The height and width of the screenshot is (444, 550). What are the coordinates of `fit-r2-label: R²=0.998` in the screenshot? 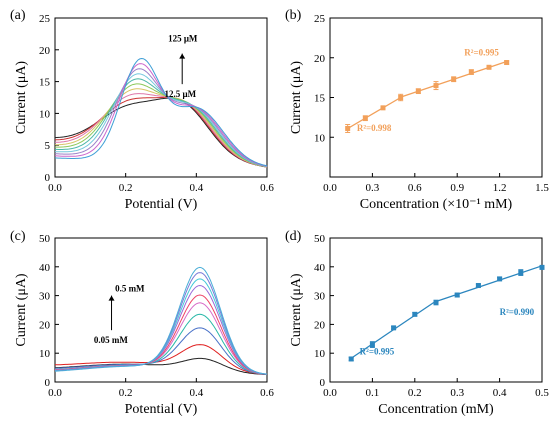 It's located at (374, 128).